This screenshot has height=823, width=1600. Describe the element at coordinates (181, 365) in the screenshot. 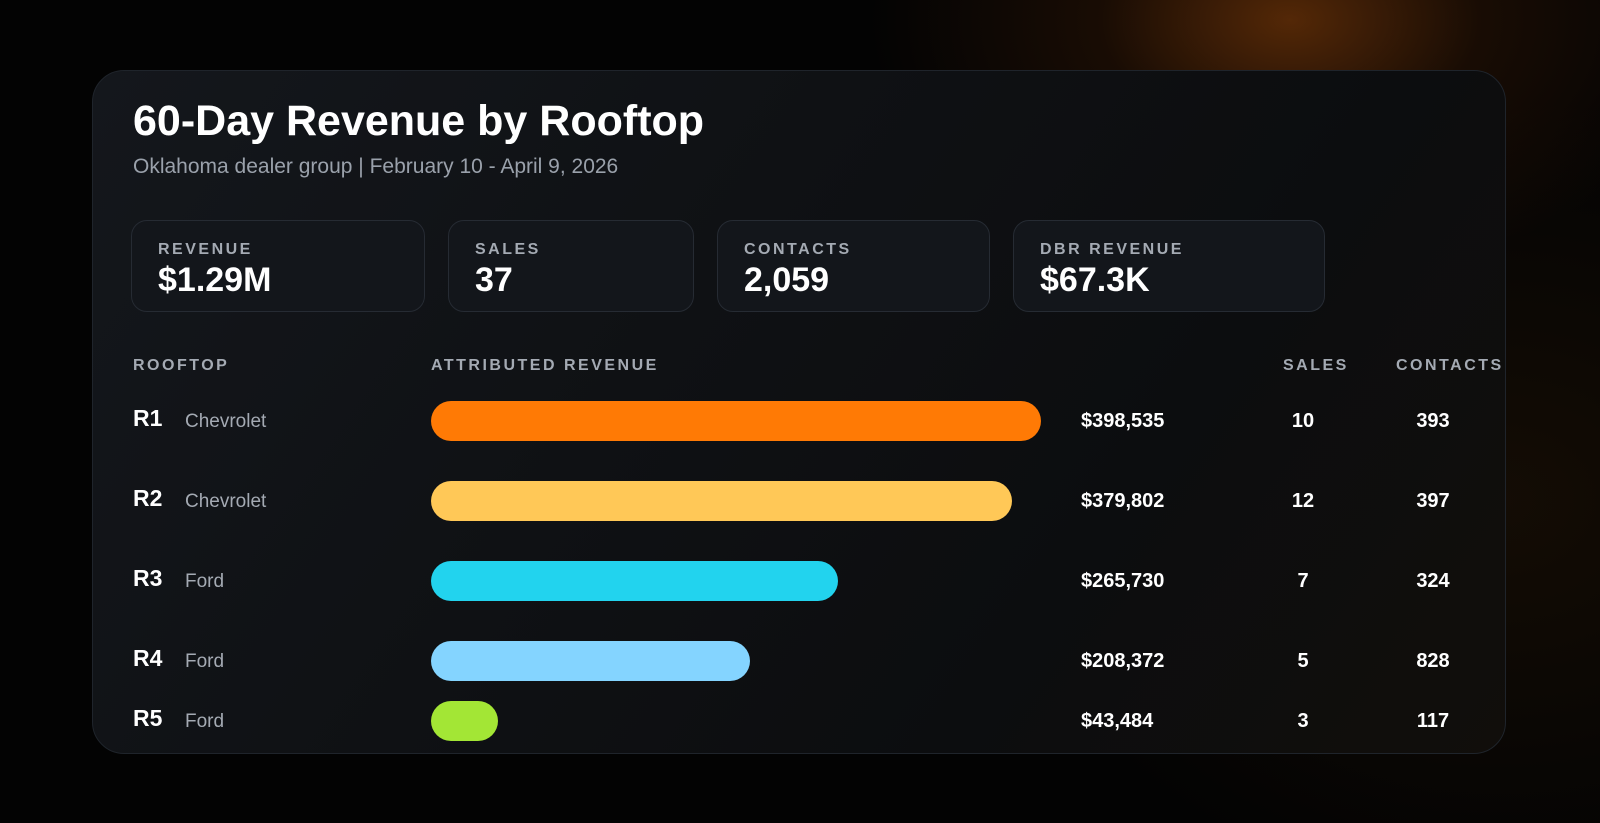

I see `column-header-rooftop: ROOFTOP` at that location.